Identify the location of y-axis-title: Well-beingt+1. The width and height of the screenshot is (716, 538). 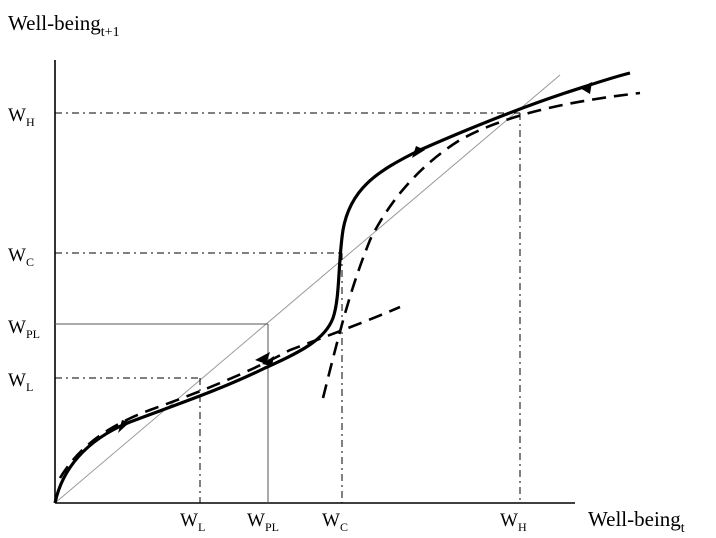
(64, 25).